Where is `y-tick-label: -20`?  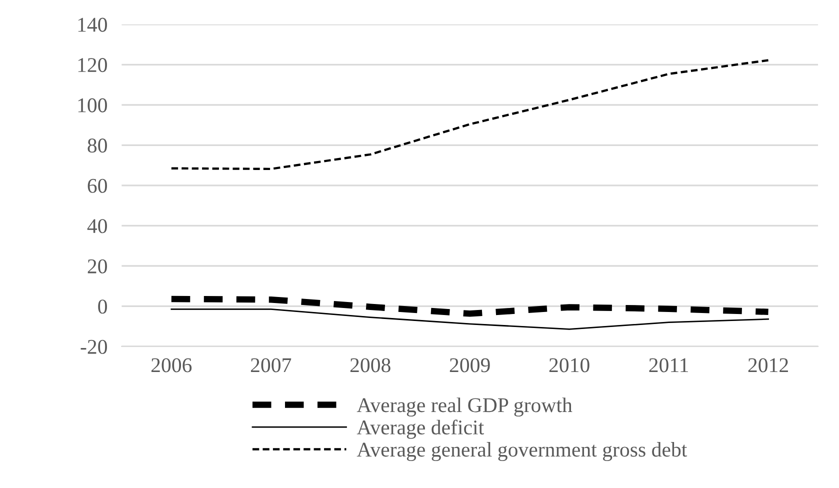
y-tick-label: -20 is located at coordinates (93, 347).